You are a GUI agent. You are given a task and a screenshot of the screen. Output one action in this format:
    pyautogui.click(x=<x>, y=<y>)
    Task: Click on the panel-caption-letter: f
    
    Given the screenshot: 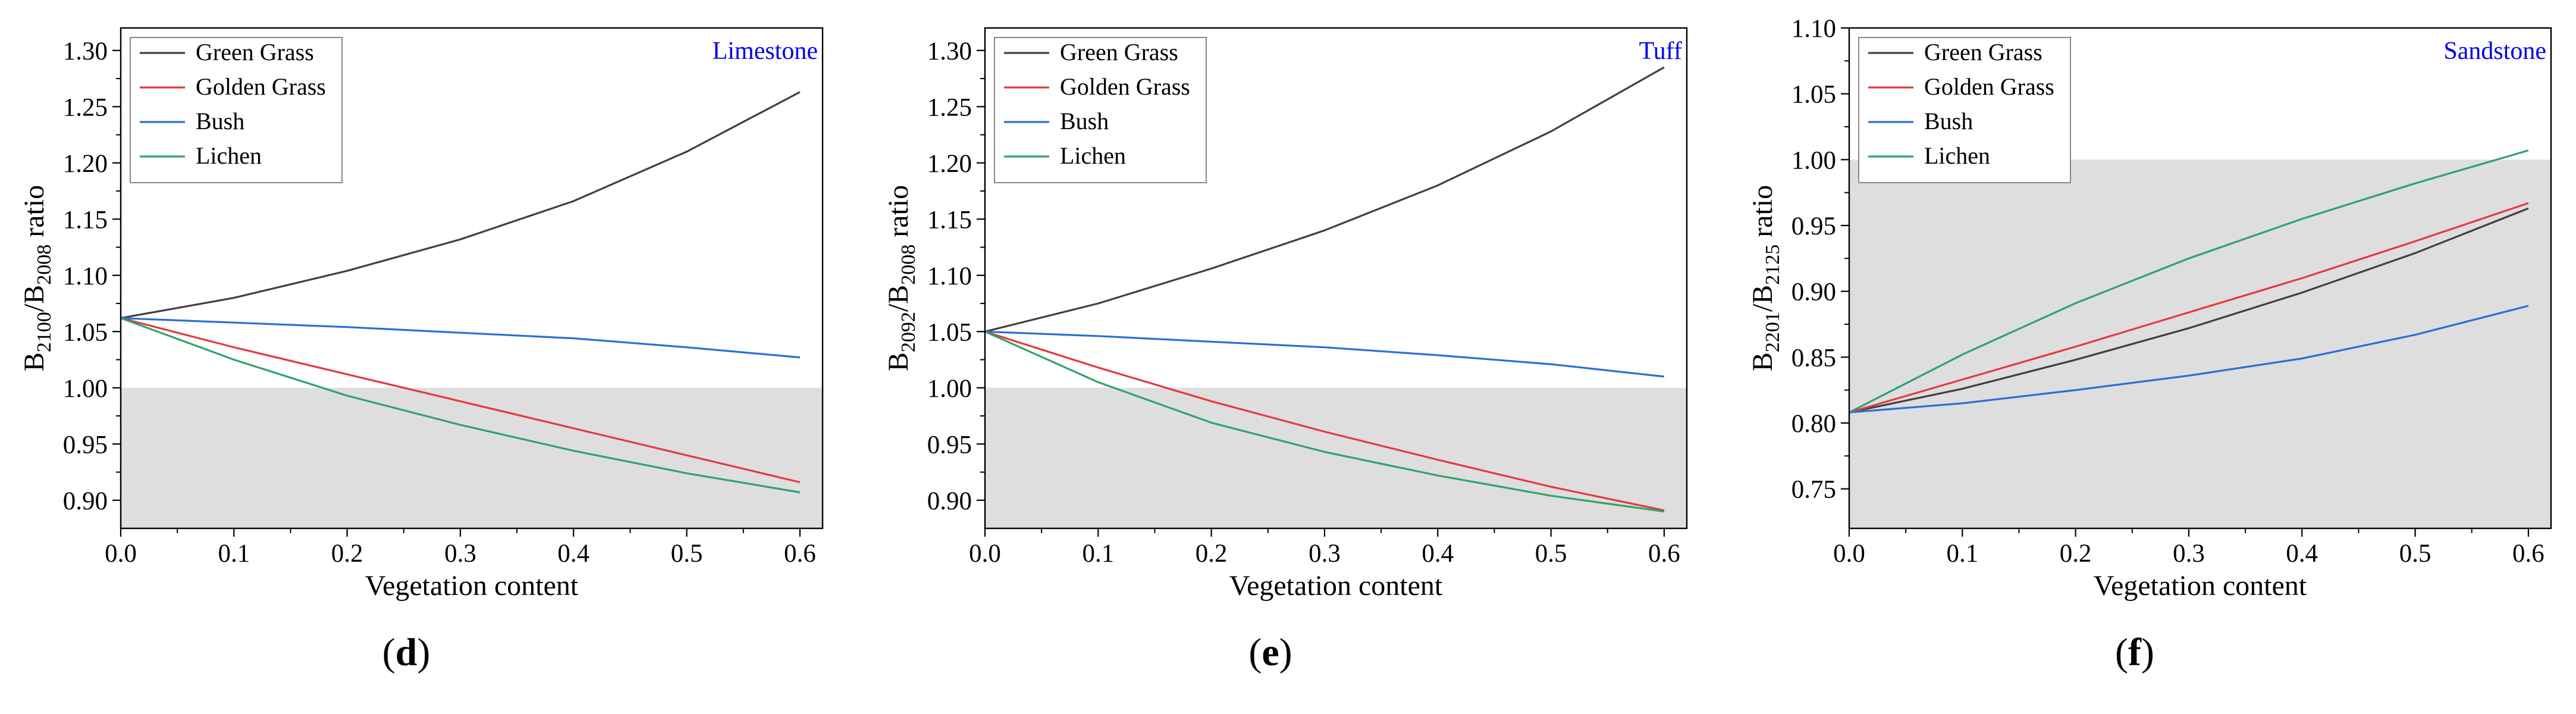 What is the action you would take?
    pyautogui.click(x=2135, y=652)
    